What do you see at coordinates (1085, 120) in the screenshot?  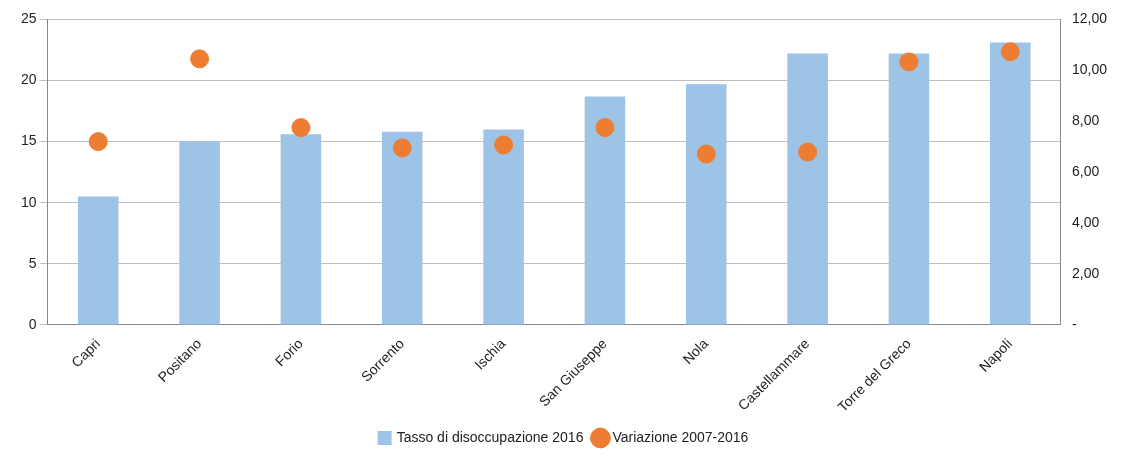 I see `y2-tick-label: 8,00` at bounding box center [1085, 120].